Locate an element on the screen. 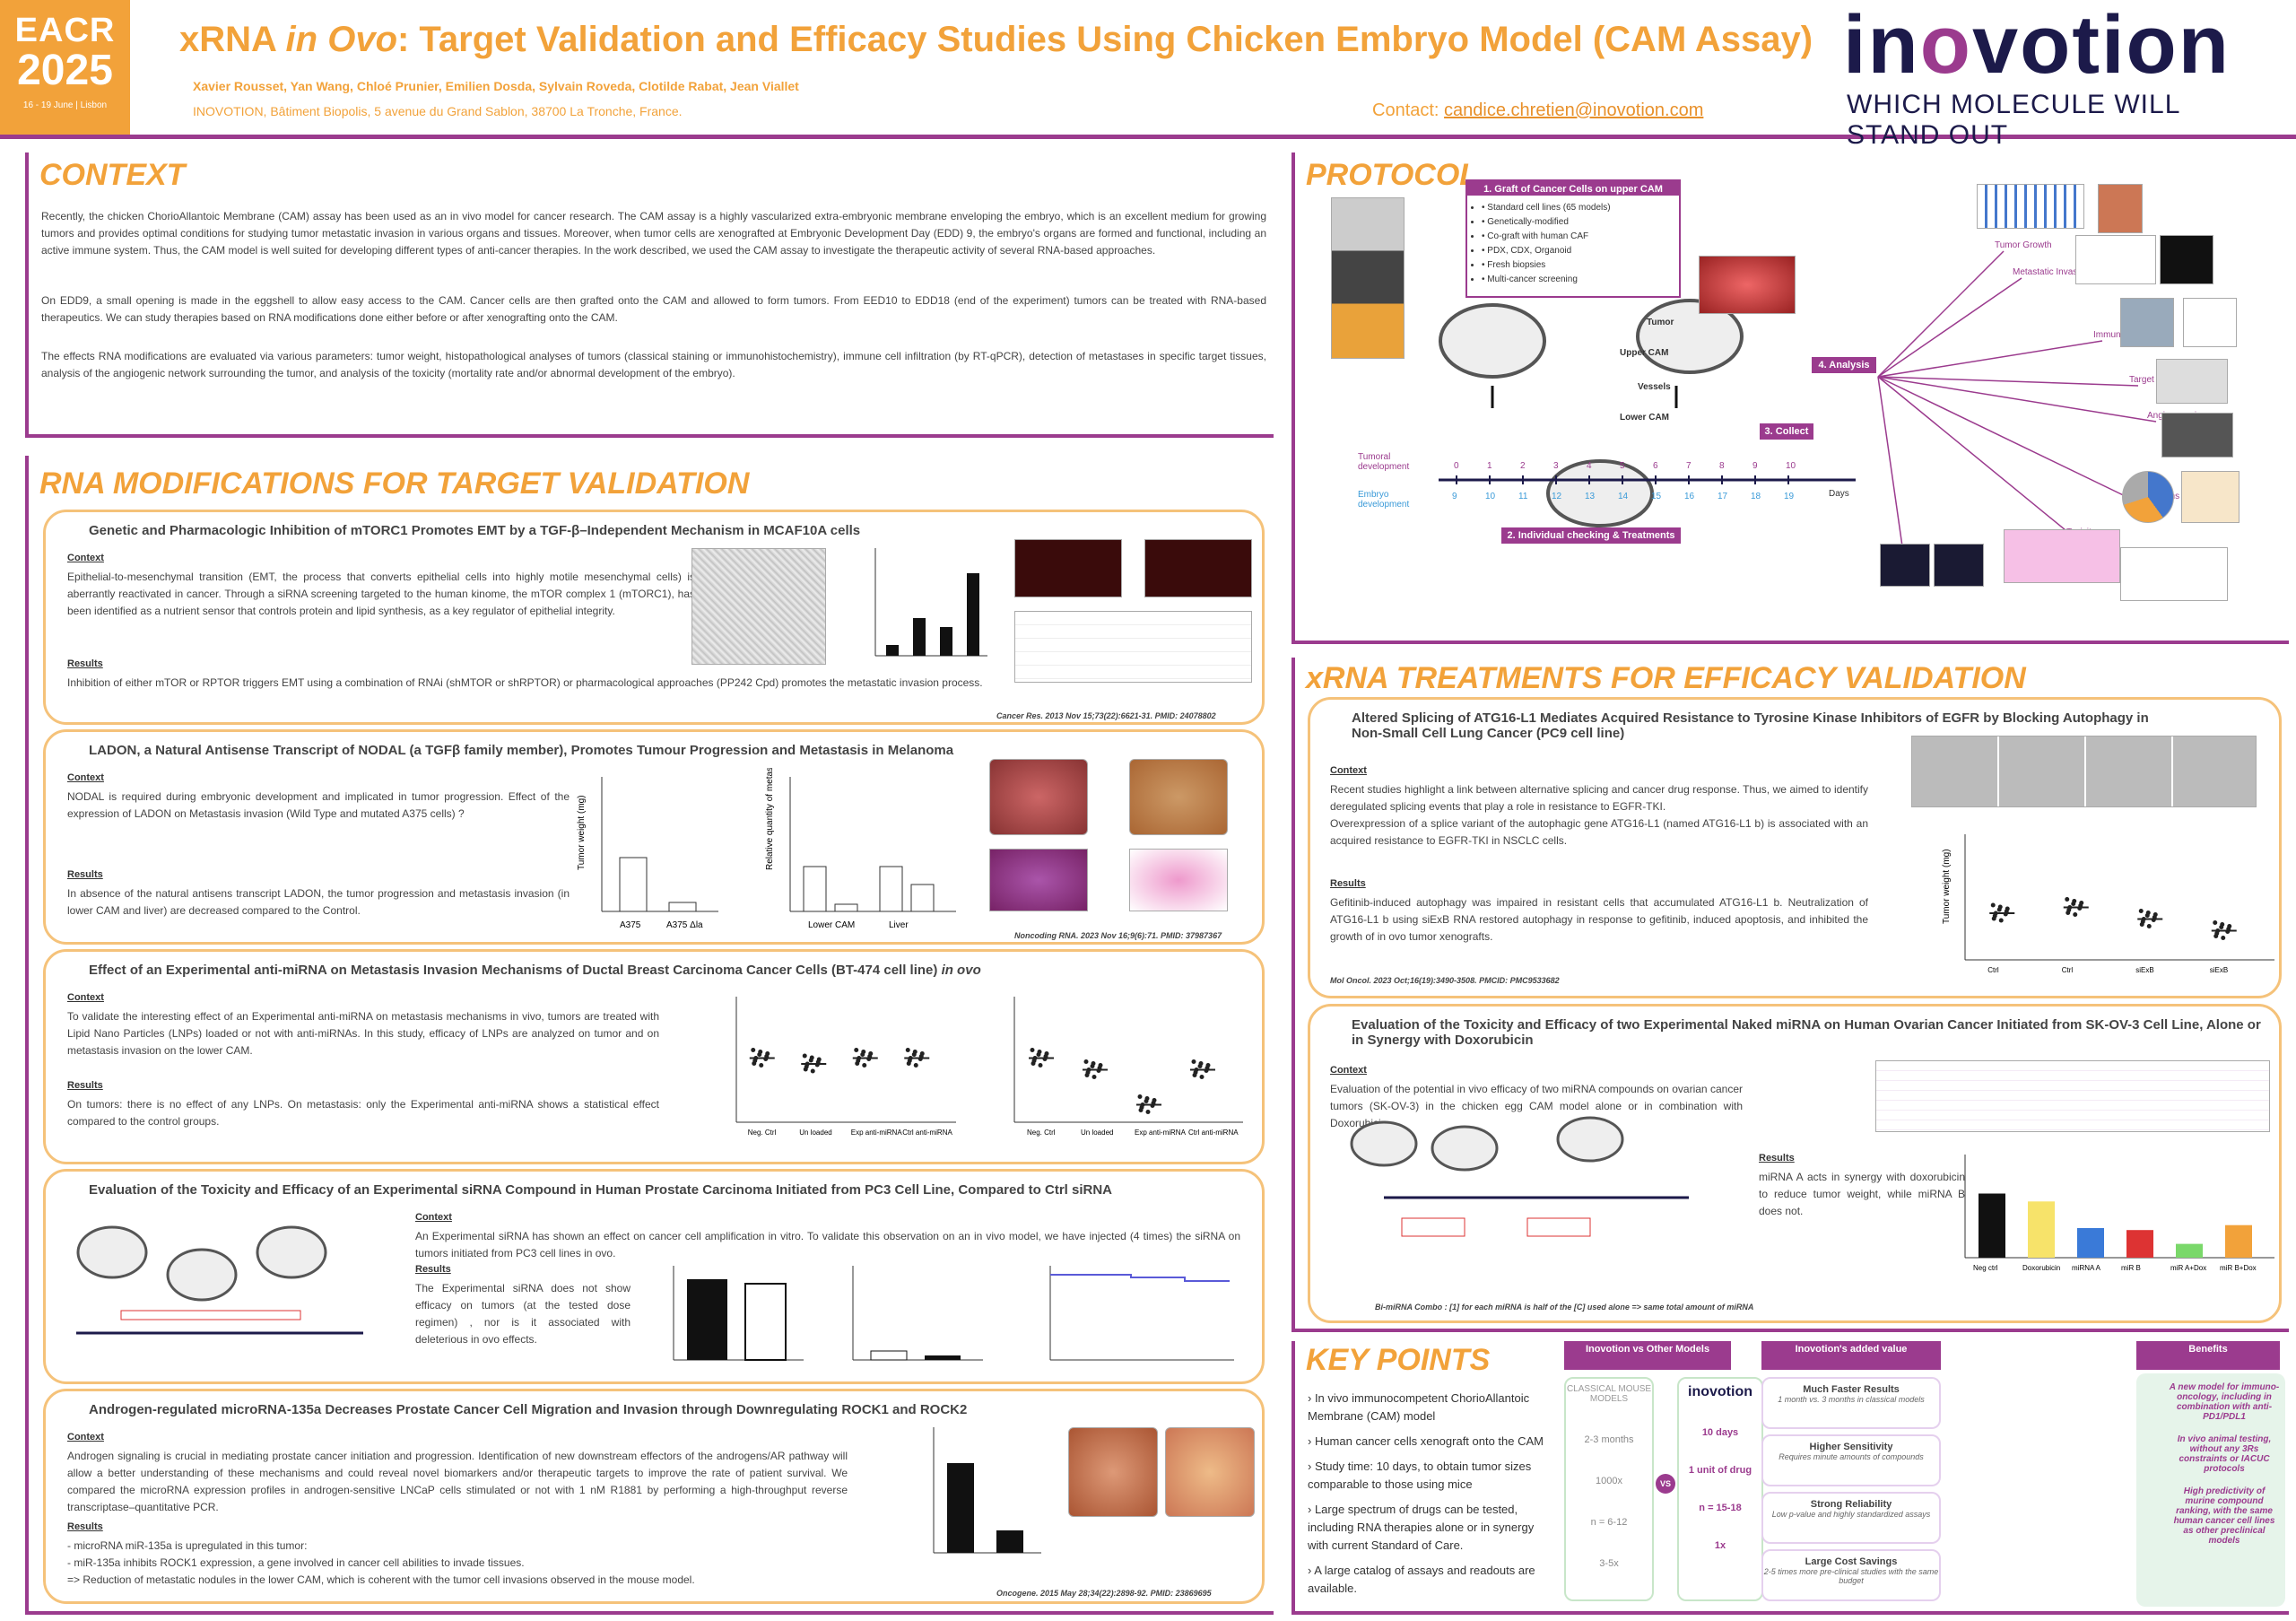 The width and height of the screenshot is (2296, 1621). sirna-toxicity-chart is located at coordinates (917, 1313).